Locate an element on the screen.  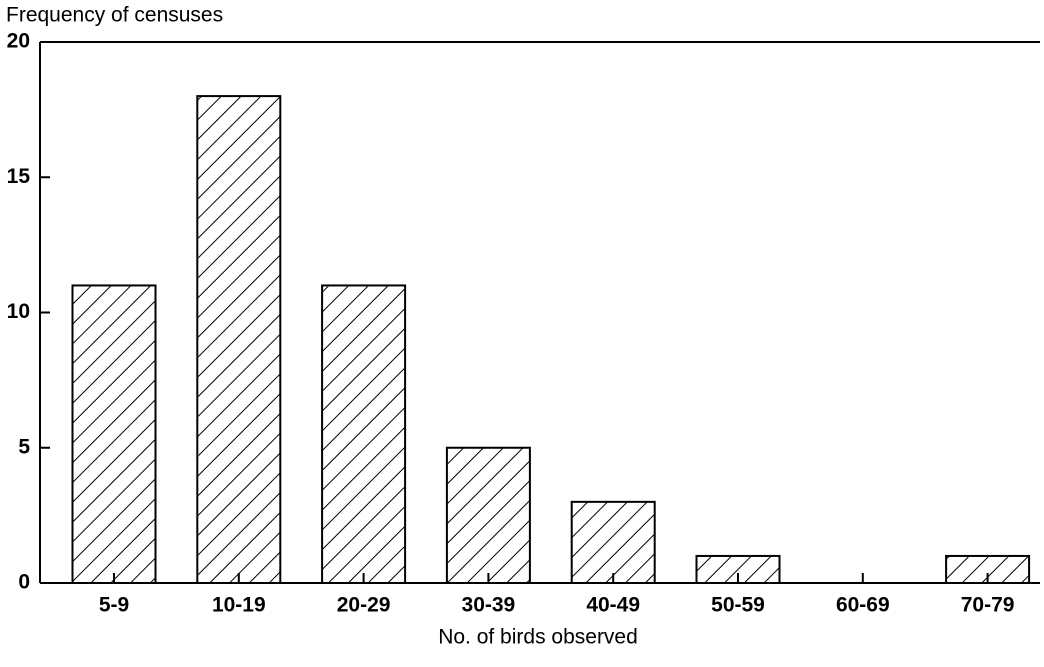
y-tick-label: 20 is located at coordinates (18, 41).